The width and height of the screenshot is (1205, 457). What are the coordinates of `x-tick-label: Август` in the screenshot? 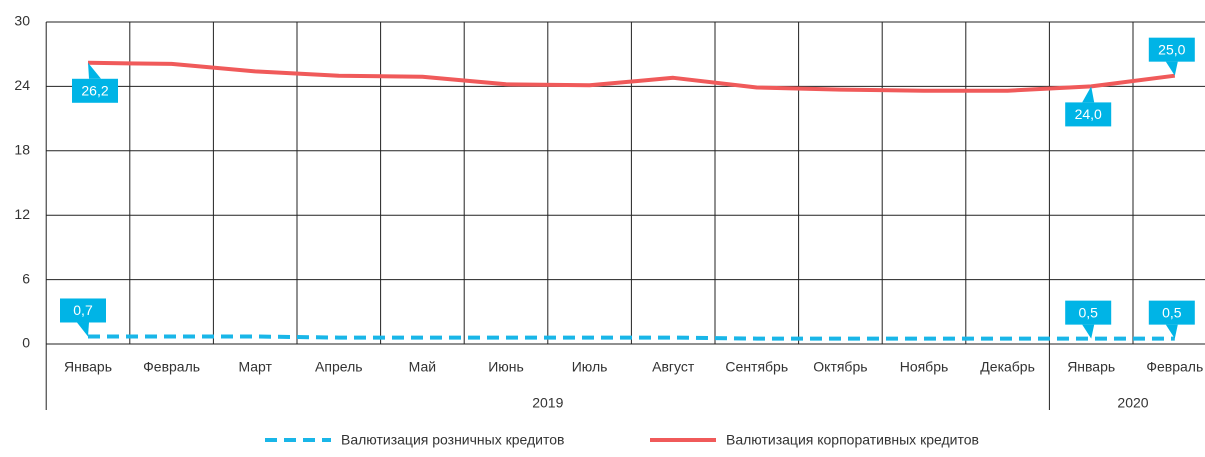 It's located at (673, 367).